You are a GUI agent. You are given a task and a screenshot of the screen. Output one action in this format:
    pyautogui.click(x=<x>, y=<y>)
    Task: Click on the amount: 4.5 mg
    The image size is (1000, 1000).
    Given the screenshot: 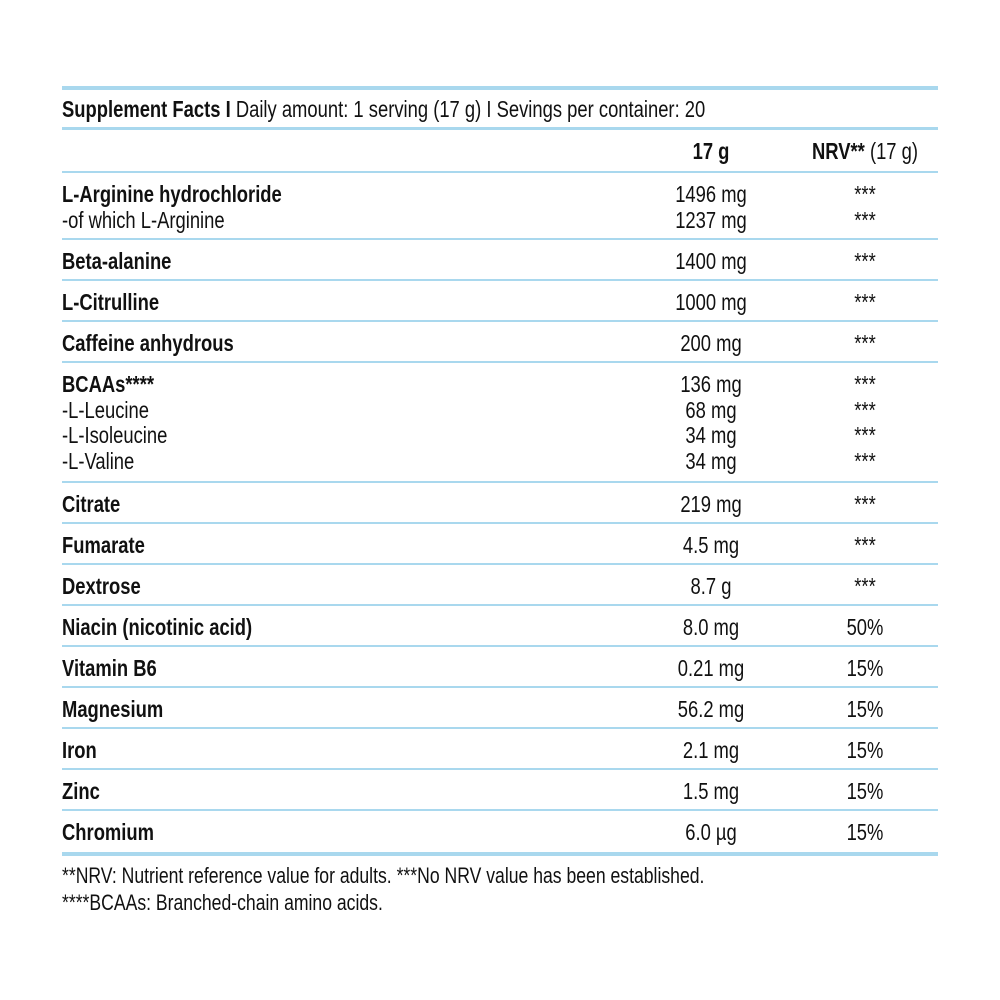 What is the action you would take?
    pyautogui.click(x=711, y=545)
    